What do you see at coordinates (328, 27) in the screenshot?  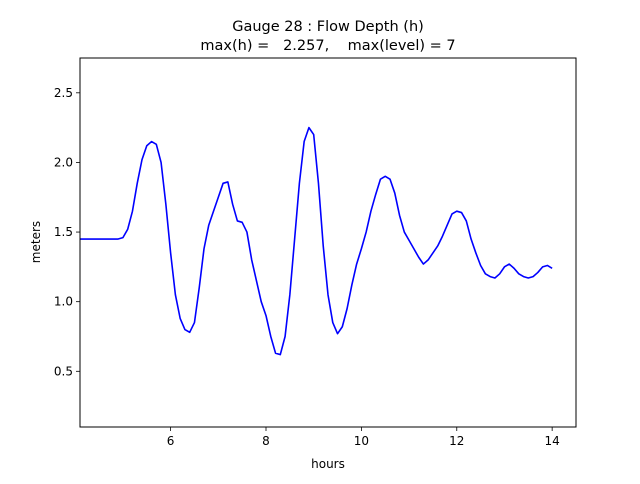 I see `chart-title-line1: Gauge 28 : Flow Depth (h)` at bounding box center [328, 27].